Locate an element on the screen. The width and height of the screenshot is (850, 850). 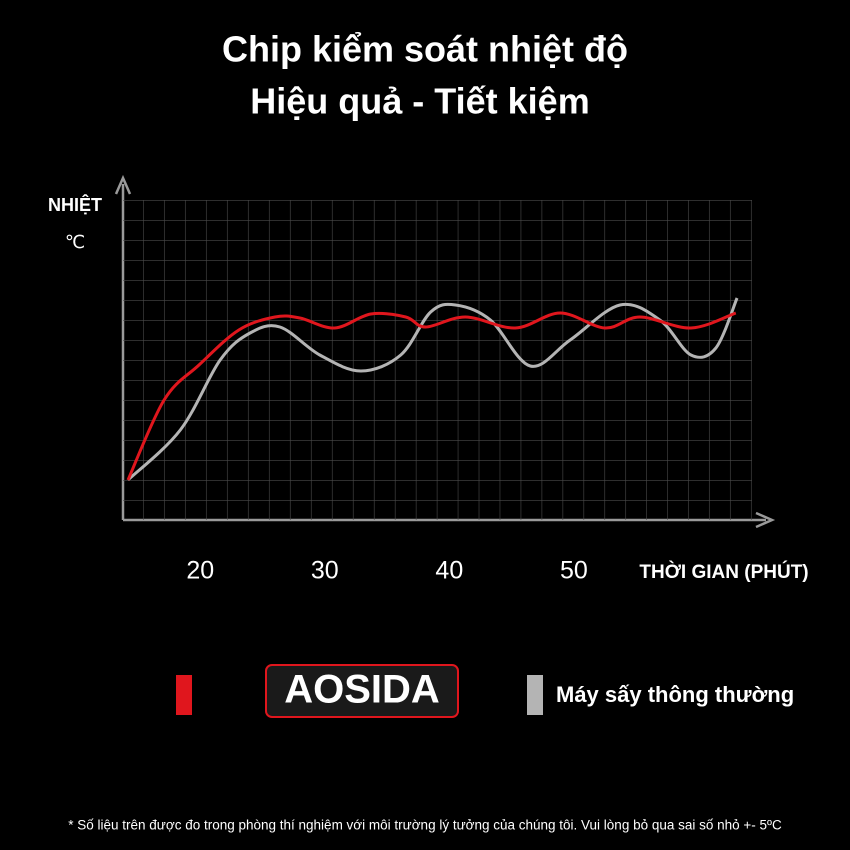
legend-label: AOSIDA is located at coordinates (362, 690).